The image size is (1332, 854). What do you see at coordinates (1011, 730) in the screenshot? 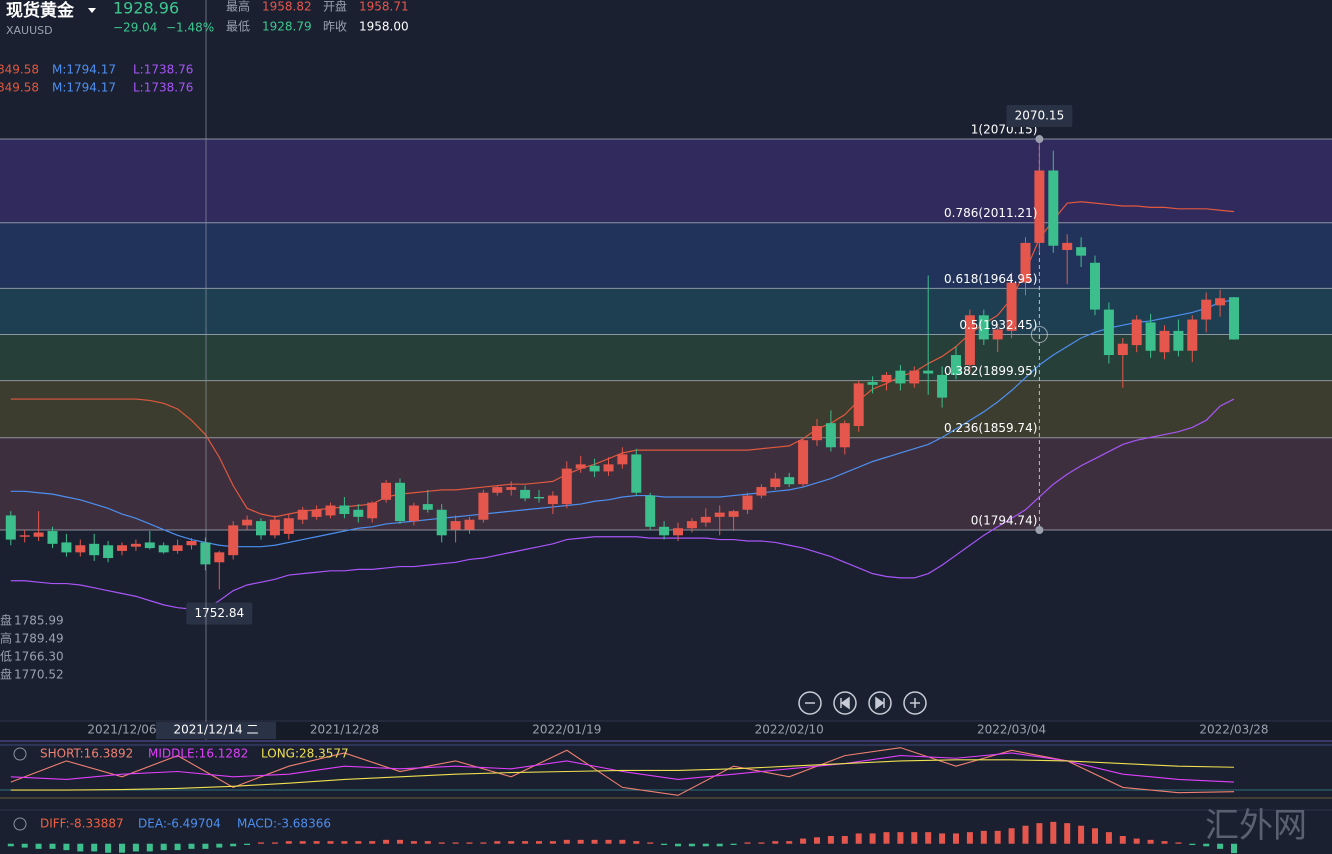
I see `x-tick-label: 2022/03/04` at bounding box center [1011, 730].